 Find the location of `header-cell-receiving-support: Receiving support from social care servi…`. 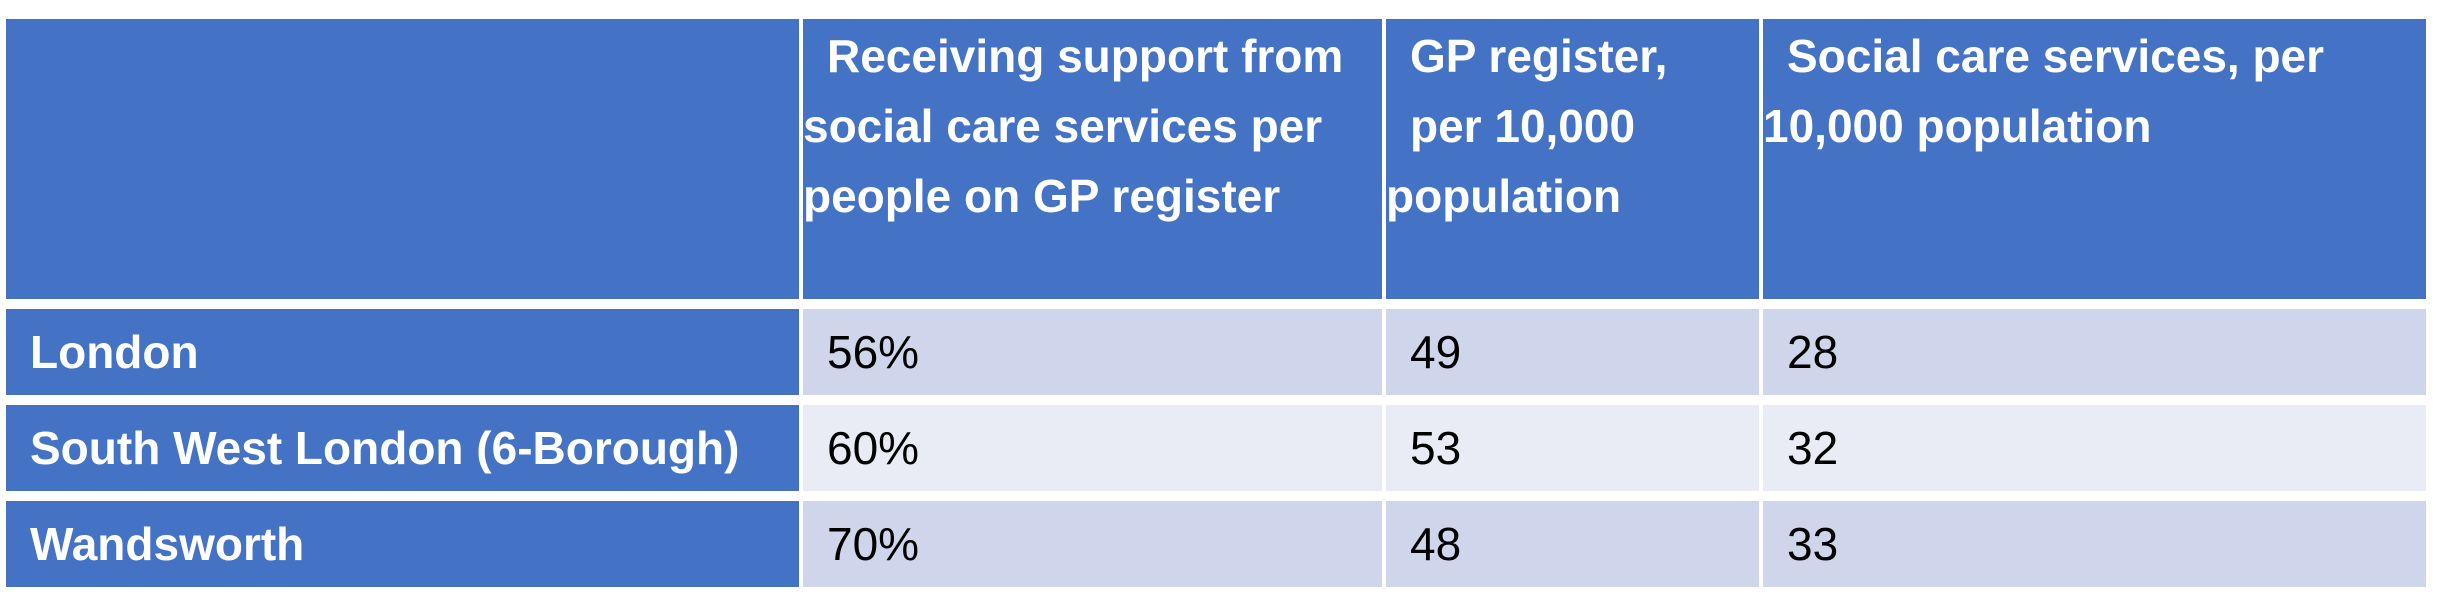

header-cell-receiving-support: Receiving support from social care servi… is located at coordinates (1090, 159).